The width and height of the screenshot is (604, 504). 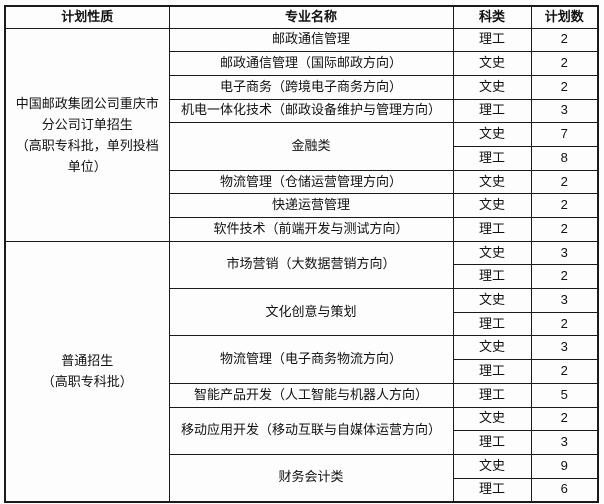 I want to click on header-row: 计划性质 专业名称 科类 计划数, so click(x=301, y=17).